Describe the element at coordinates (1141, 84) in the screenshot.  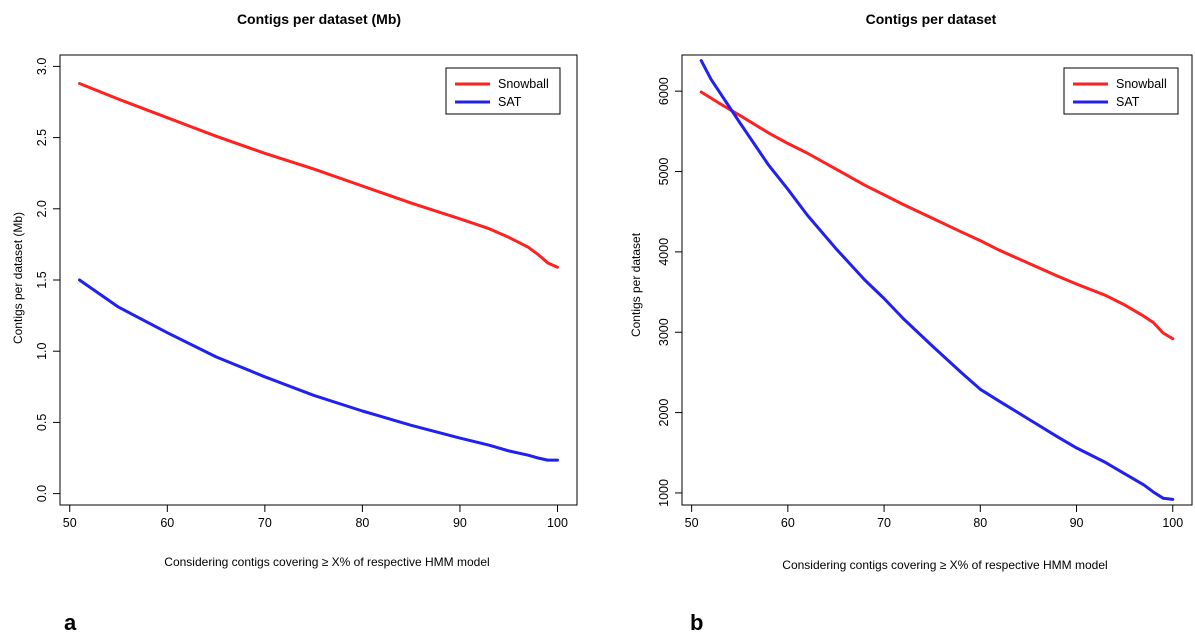
I see `chart-b-legend-label-snowball: Snowball` at that location.